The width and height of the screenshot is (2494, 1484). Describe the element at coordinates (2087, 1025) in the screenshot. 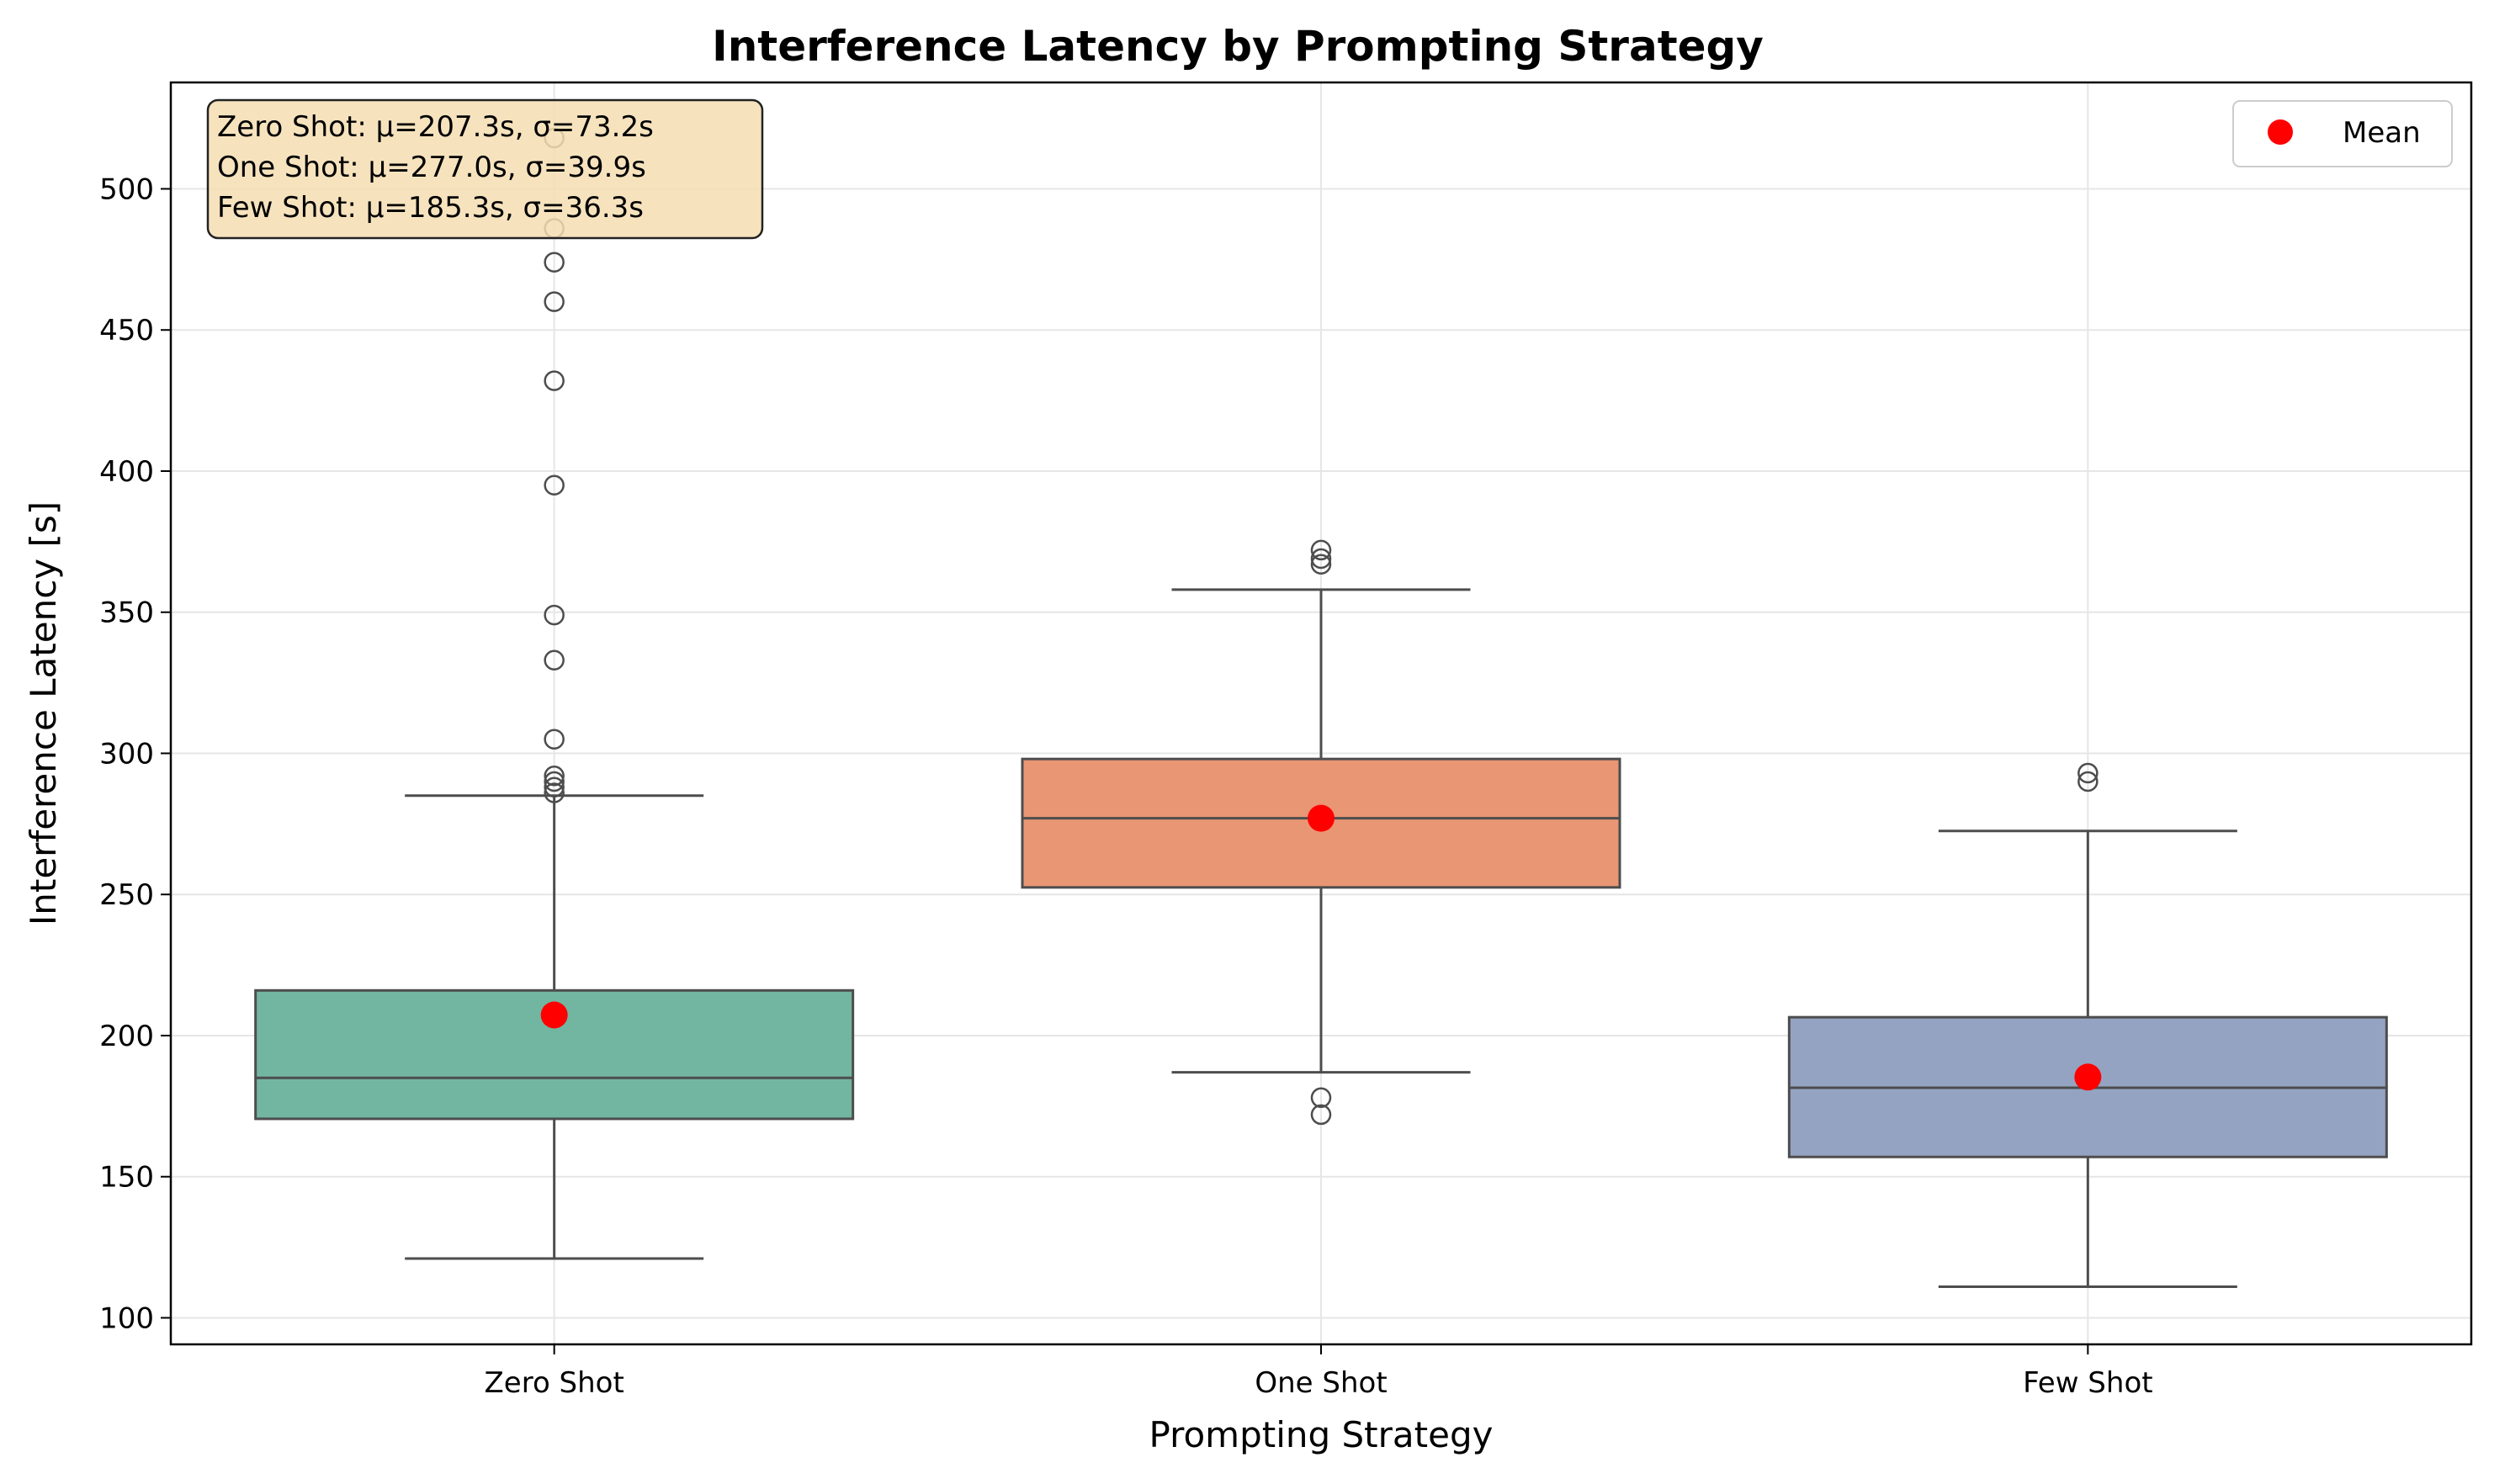

I see `box-few-shot` at that location.